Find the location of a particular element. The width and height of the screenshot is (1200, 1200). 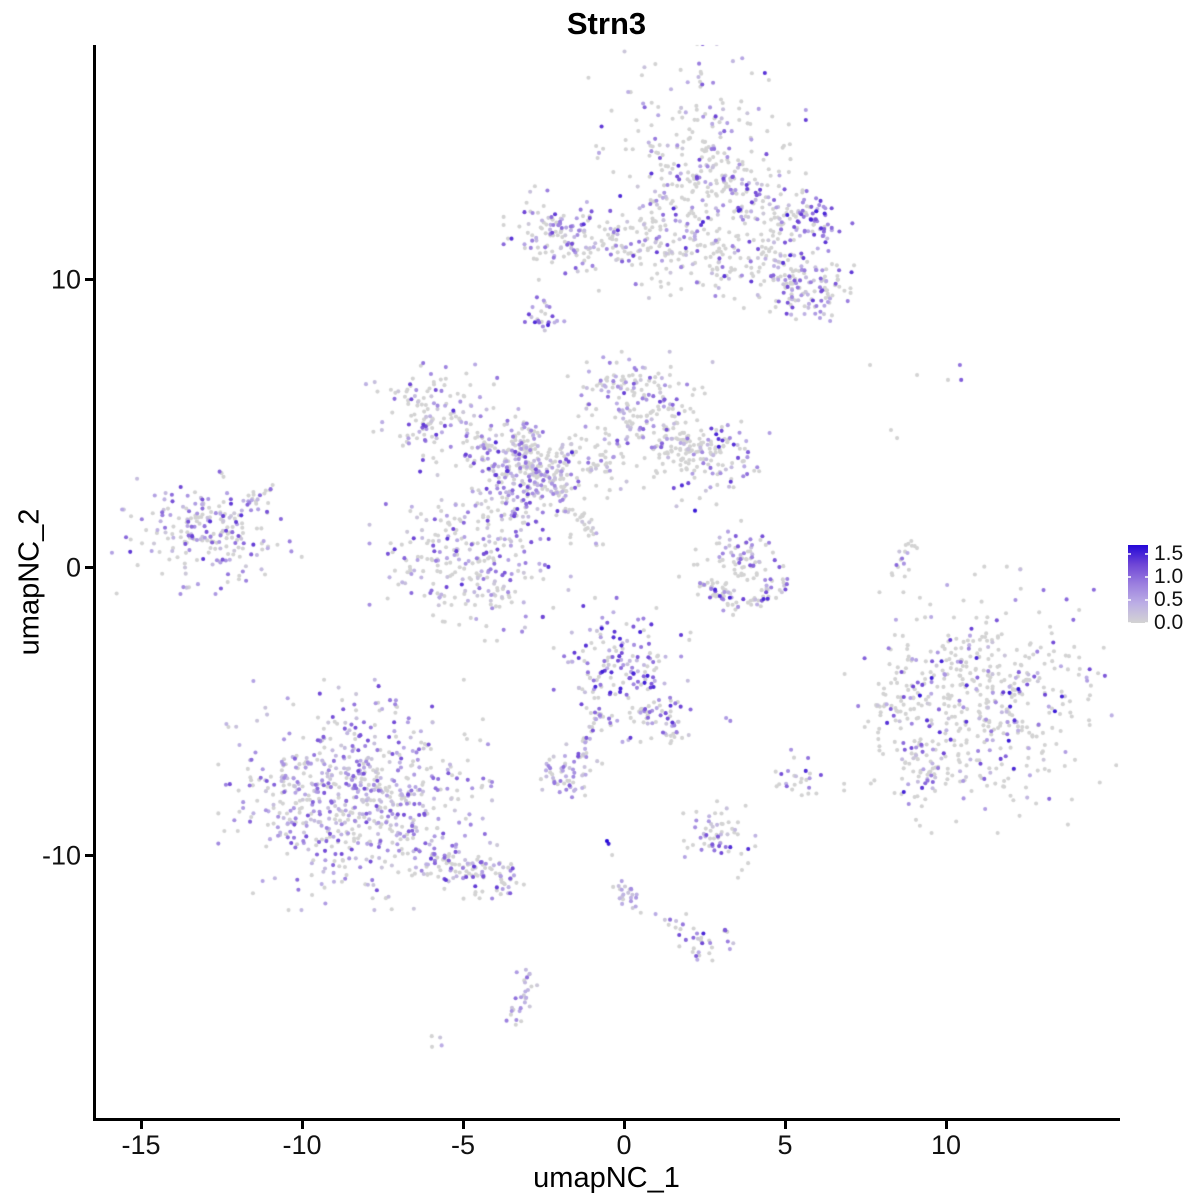

y-axis-line is located at coordinates (94, 583).